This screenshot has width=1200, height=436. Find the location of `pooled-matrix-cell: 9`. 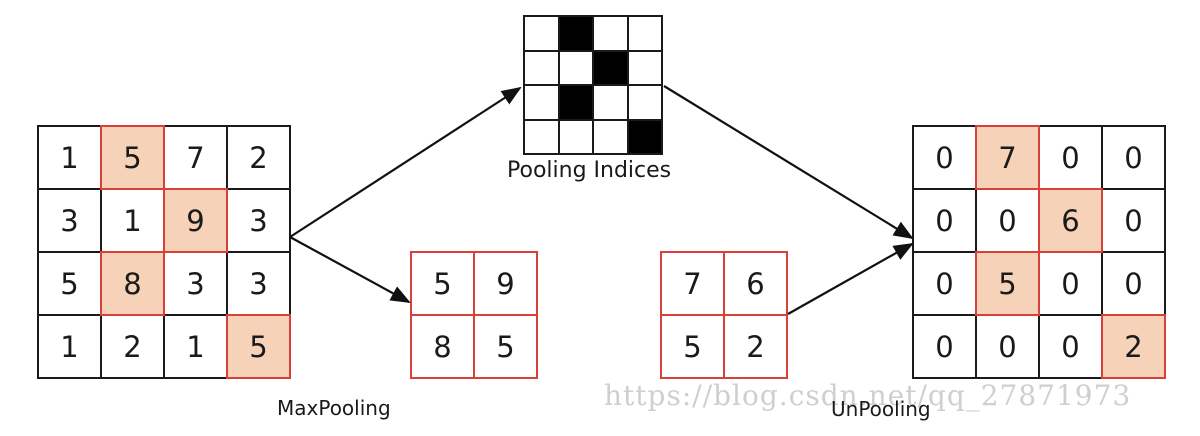

pooled-matrix-cell: 9 is located at coordinates (505, 283).